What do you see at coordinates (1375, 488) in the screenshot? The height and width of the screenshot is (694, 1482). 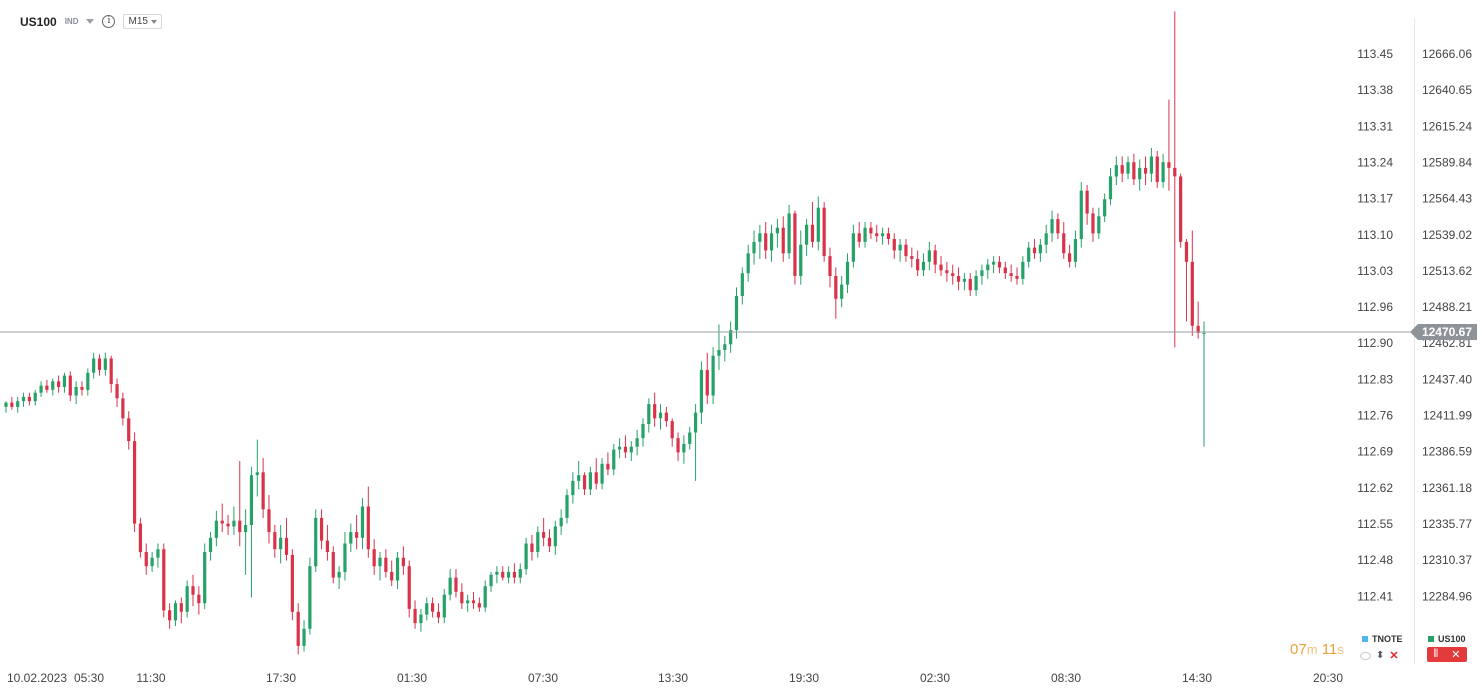 I see `tnote-axis-tick-label: 112.62` at bounding box center [1375, 488].